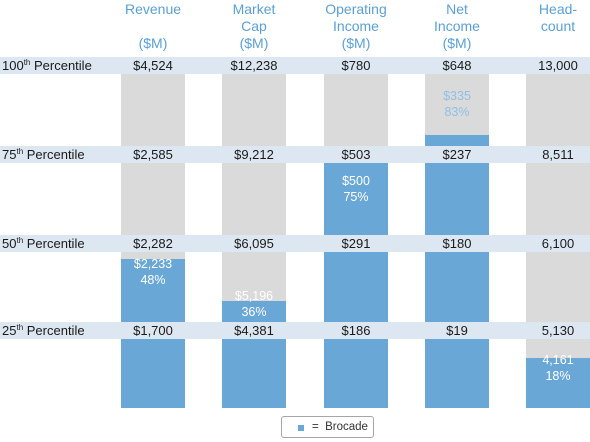 The width and height of the screenshot is (590, 442). I want to click on percentile-number: 50, so click(9, 243).